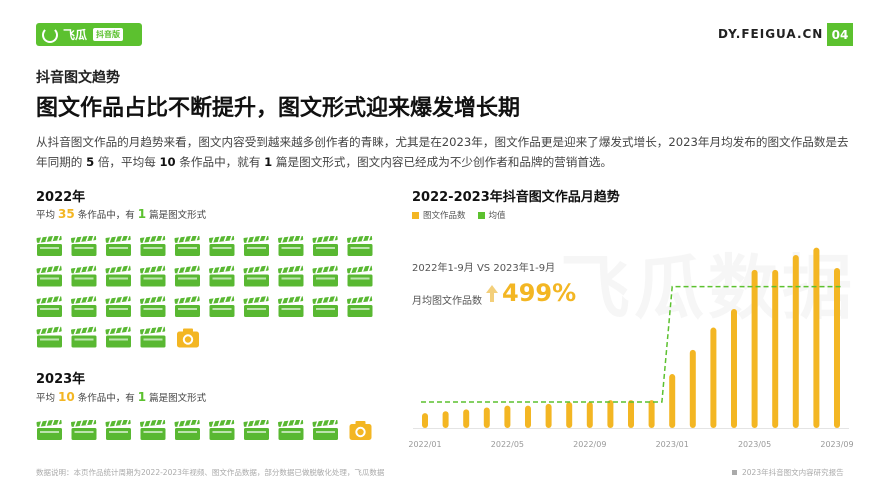  I want to click on bar-2022/08, so click(569, 414).